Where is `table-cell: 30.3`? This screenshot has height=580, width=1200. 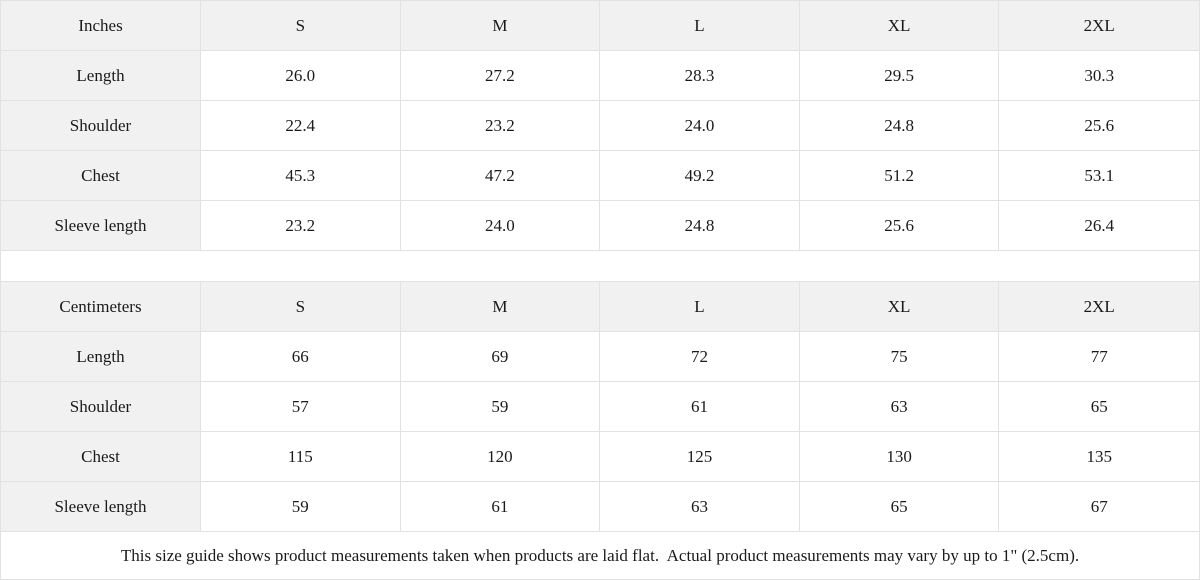 table-cell: 30.3 is located at coordinates (1099, 76).